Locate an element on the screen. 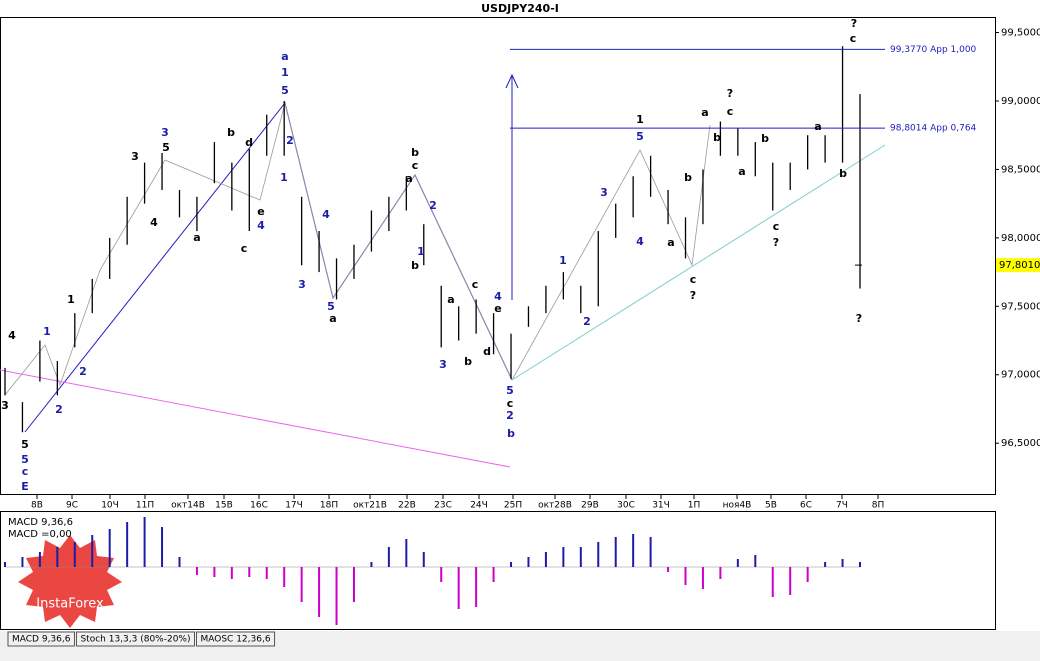 This screenshot has height=661, width=1040. x-tick-label: 31Ч is located at coordinates (661, 506).